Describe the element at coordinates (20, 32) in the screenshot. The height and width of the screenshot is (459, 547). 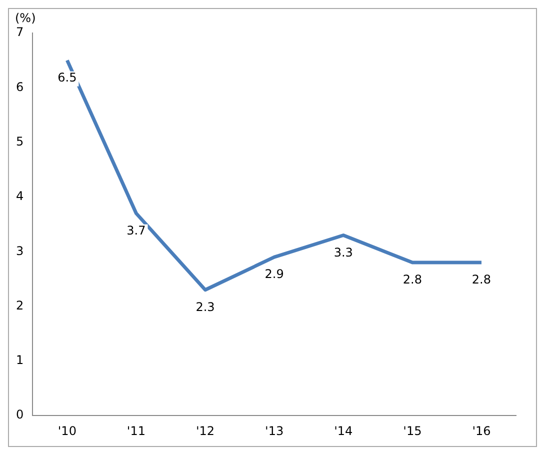
I see `y-tick-label: 7` at that location.